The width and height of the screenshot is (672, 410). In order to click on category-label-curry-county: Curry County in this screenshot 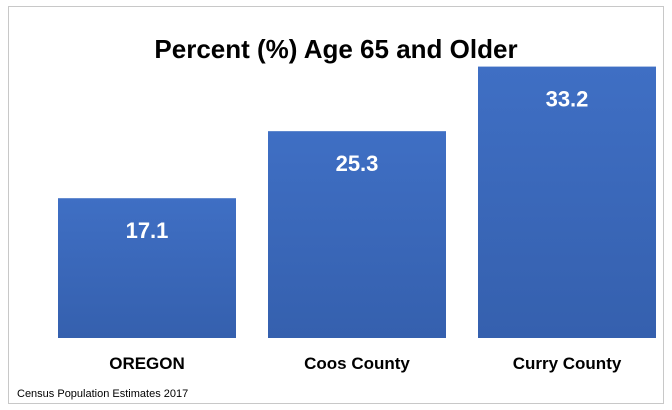, I will do `click(567, 363)`.